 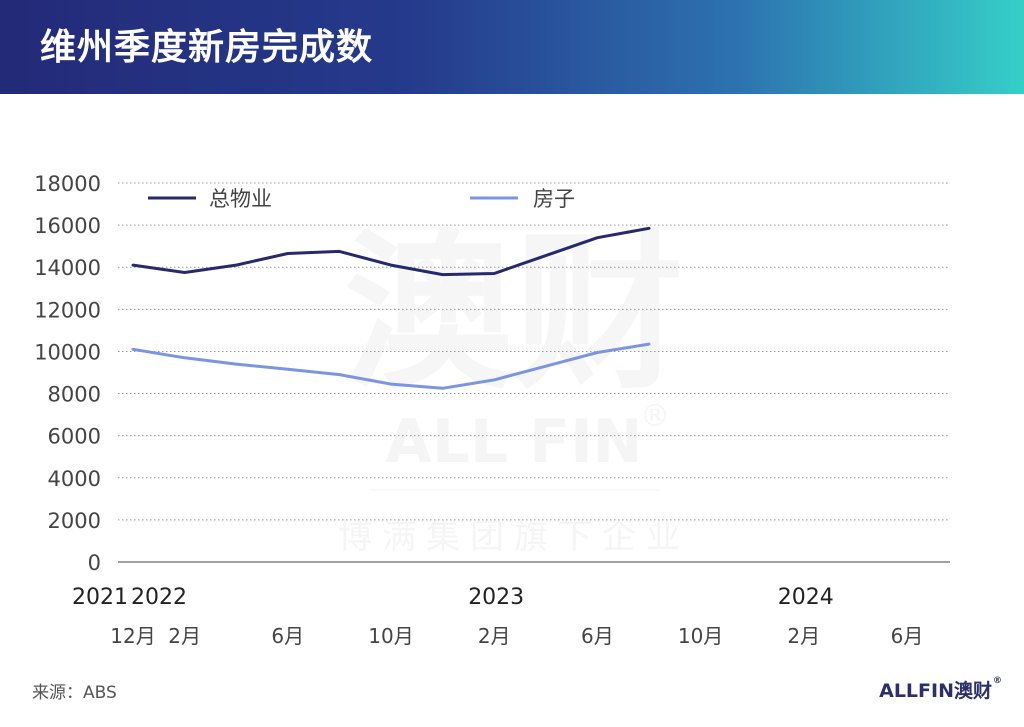 What do you see at coordinates (997, 681) in the screenshot?
I see `brand-logo-mark: ®` at bounding box center [997, 681].